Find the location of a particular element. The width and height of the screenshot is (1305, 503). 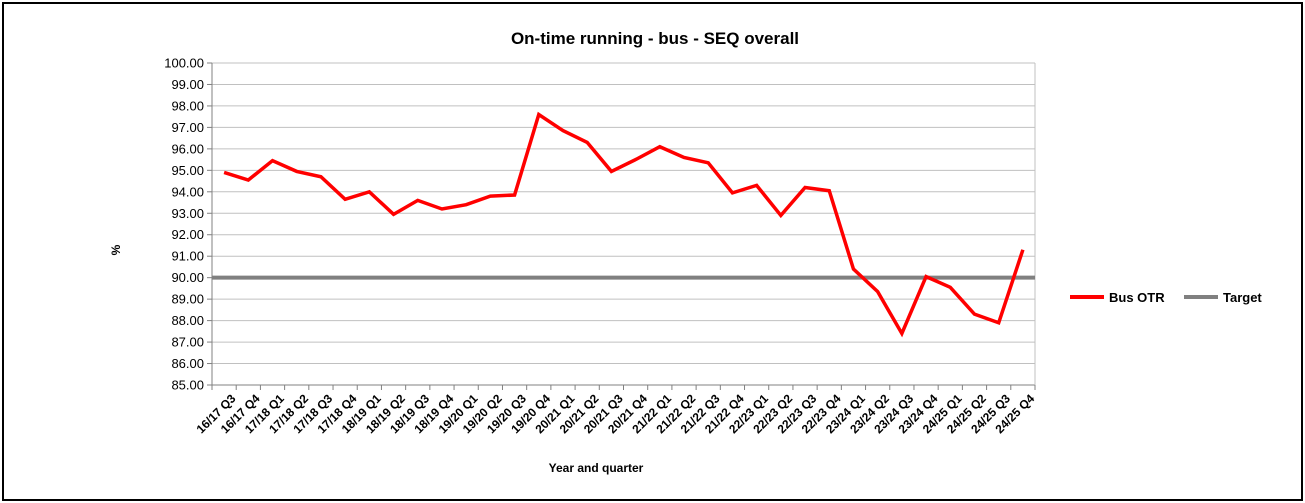

y-tick-label: 96.00 is located at coordinates (187, 148).